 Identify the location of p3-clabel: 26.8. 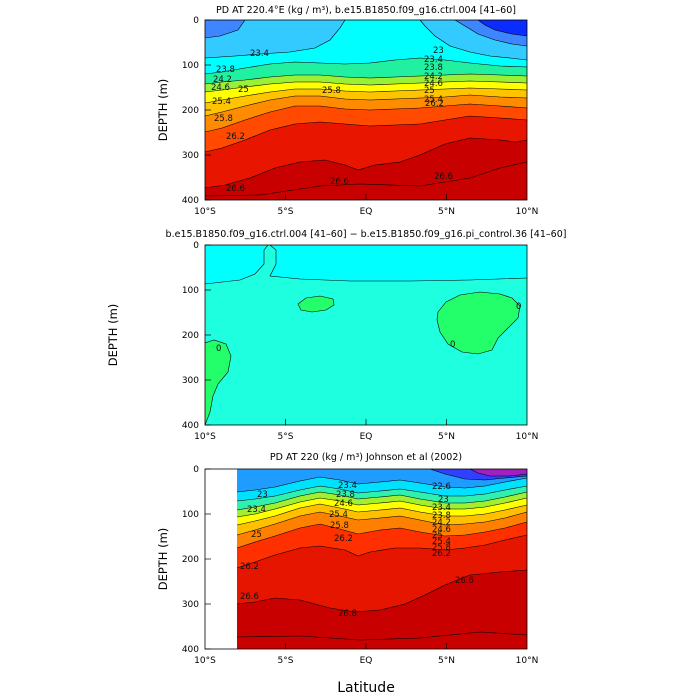
(347, 614).